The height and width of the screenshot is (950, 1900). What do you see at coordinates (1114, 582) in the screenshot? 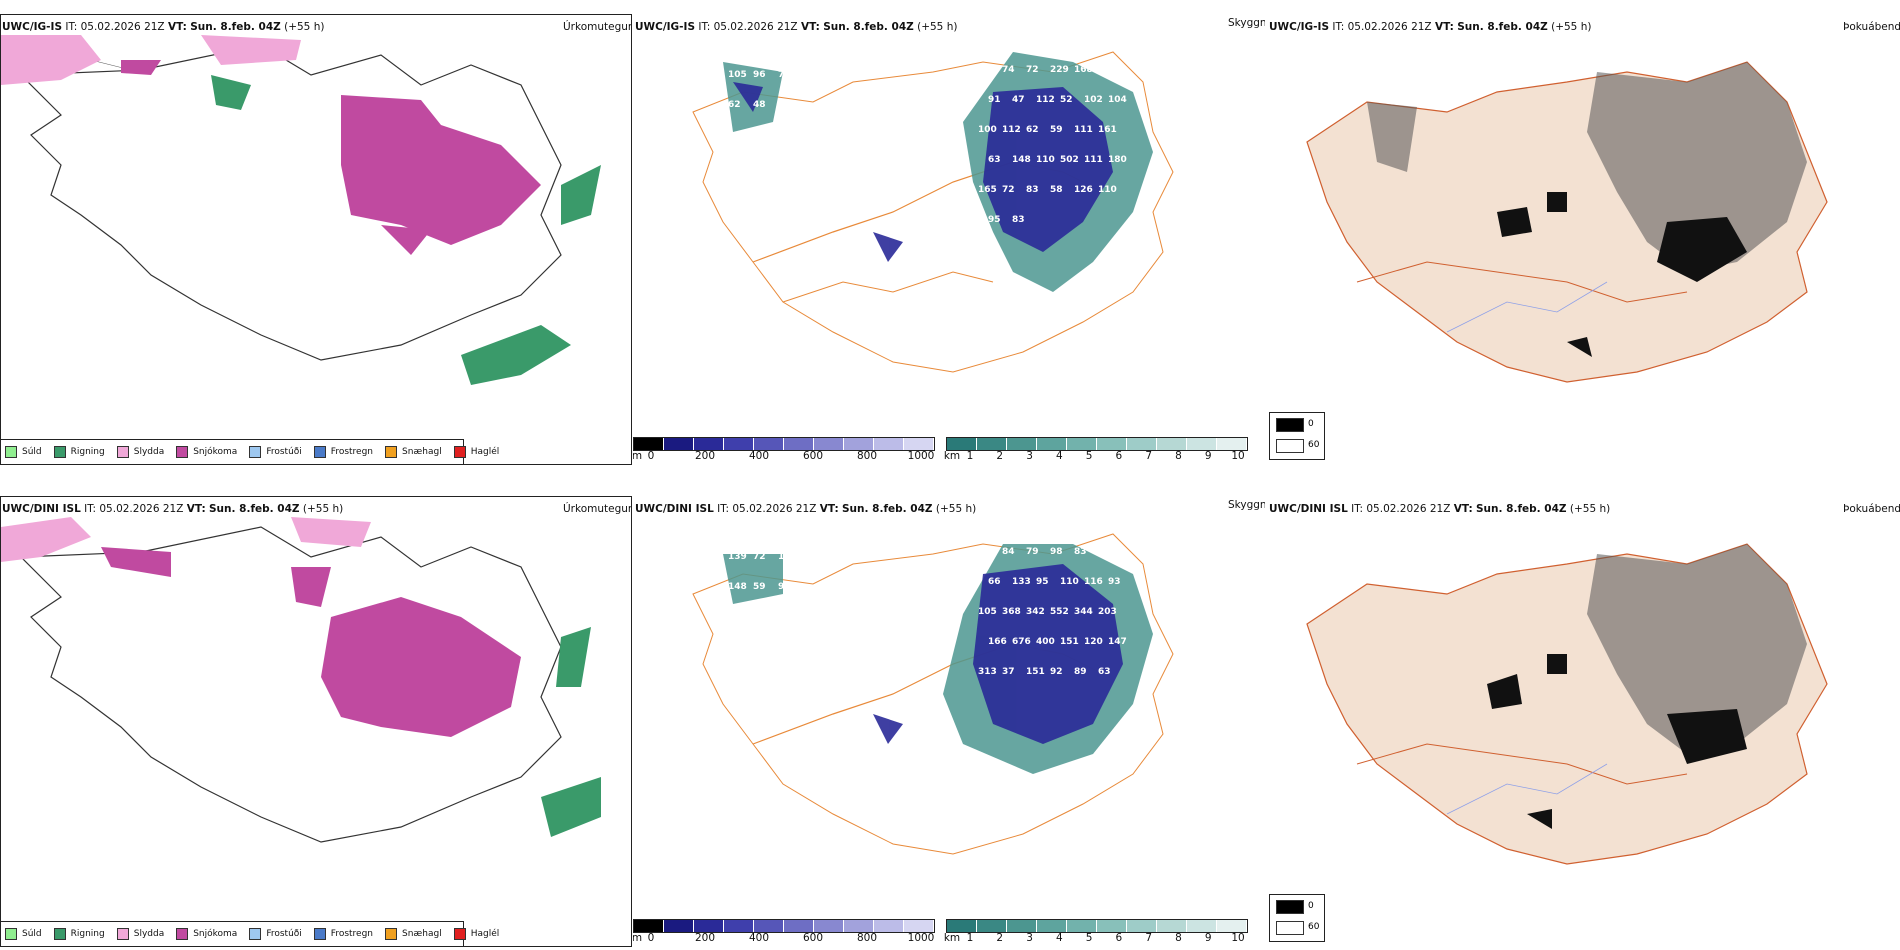
I see `ceiling-value-label: 93` at bounding box center [1114, 582].